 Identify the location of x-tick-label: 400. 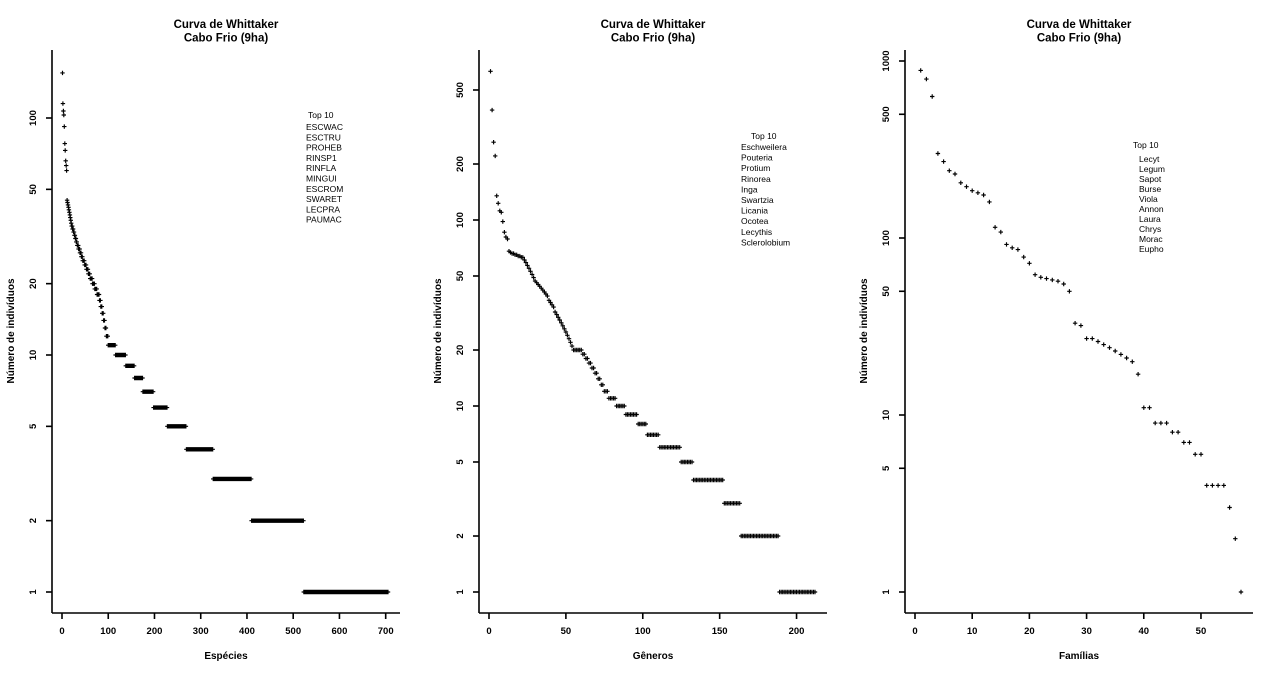
(247, 631).